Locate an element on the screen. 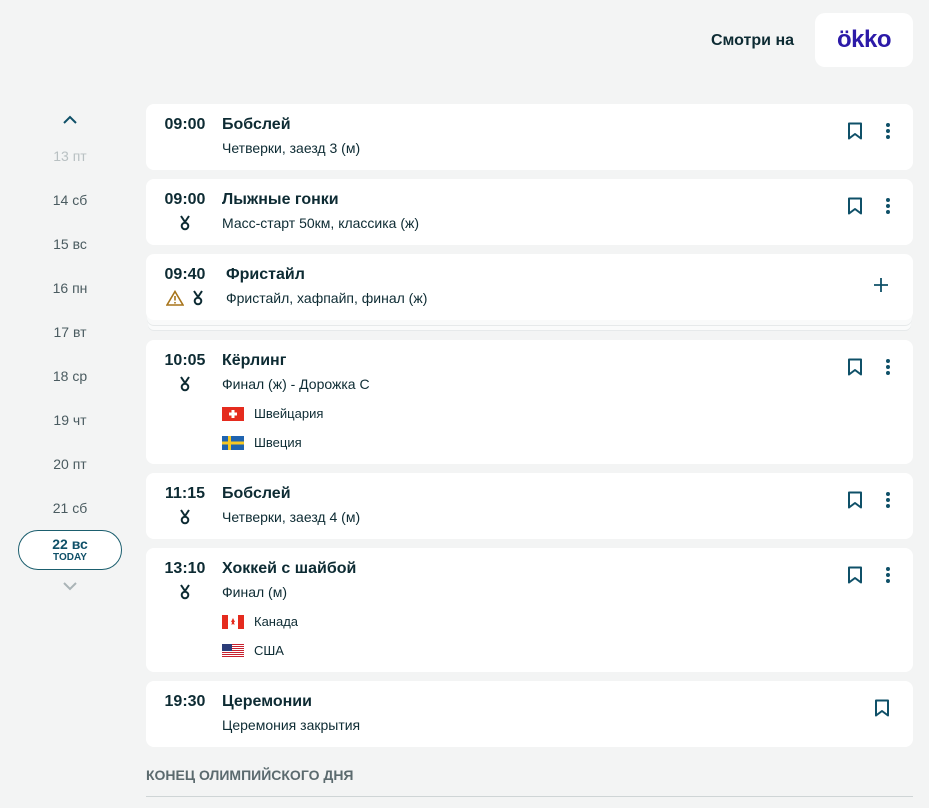 The width and height of the screenshot is (929, 808). event-card: 09:00 Бобслей Четверки, заезд 3 (м) is located at coordinates (529, 137).